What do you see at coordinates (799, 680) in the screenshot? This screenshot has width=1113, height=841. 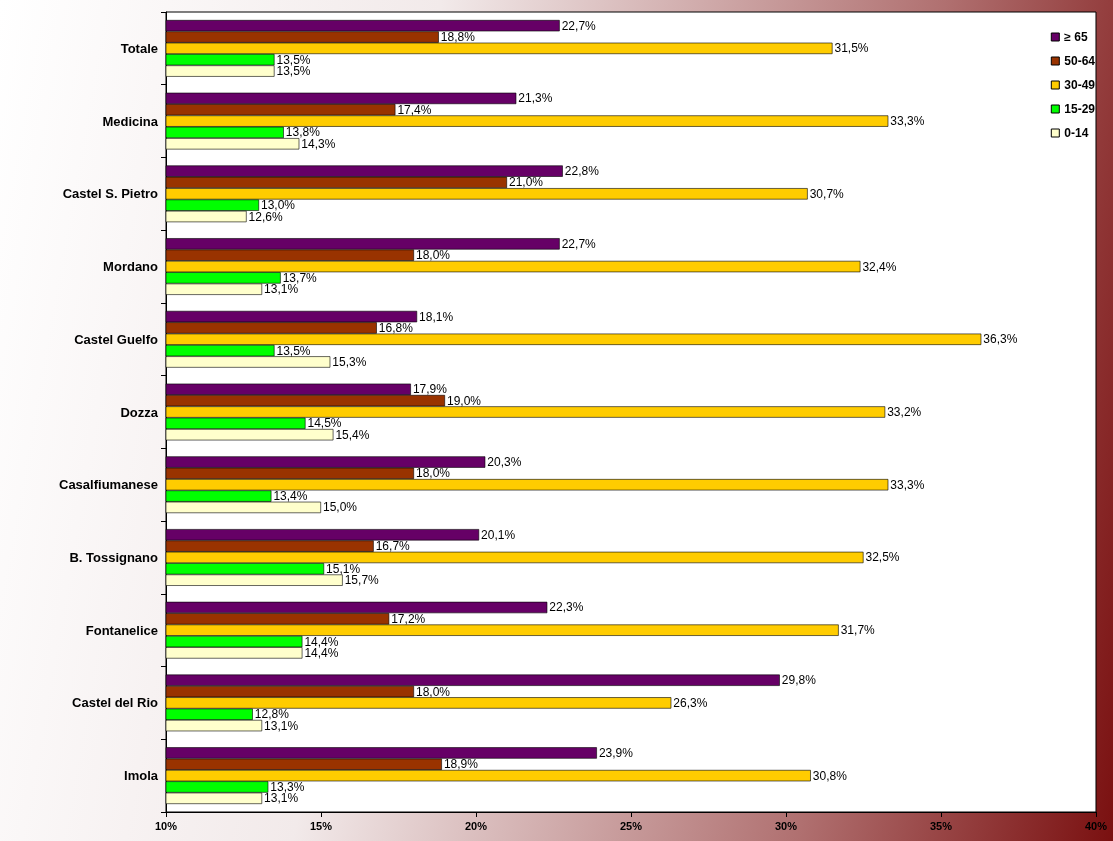 I see `data-label: 29,8%` at bounding box center [799, 680].